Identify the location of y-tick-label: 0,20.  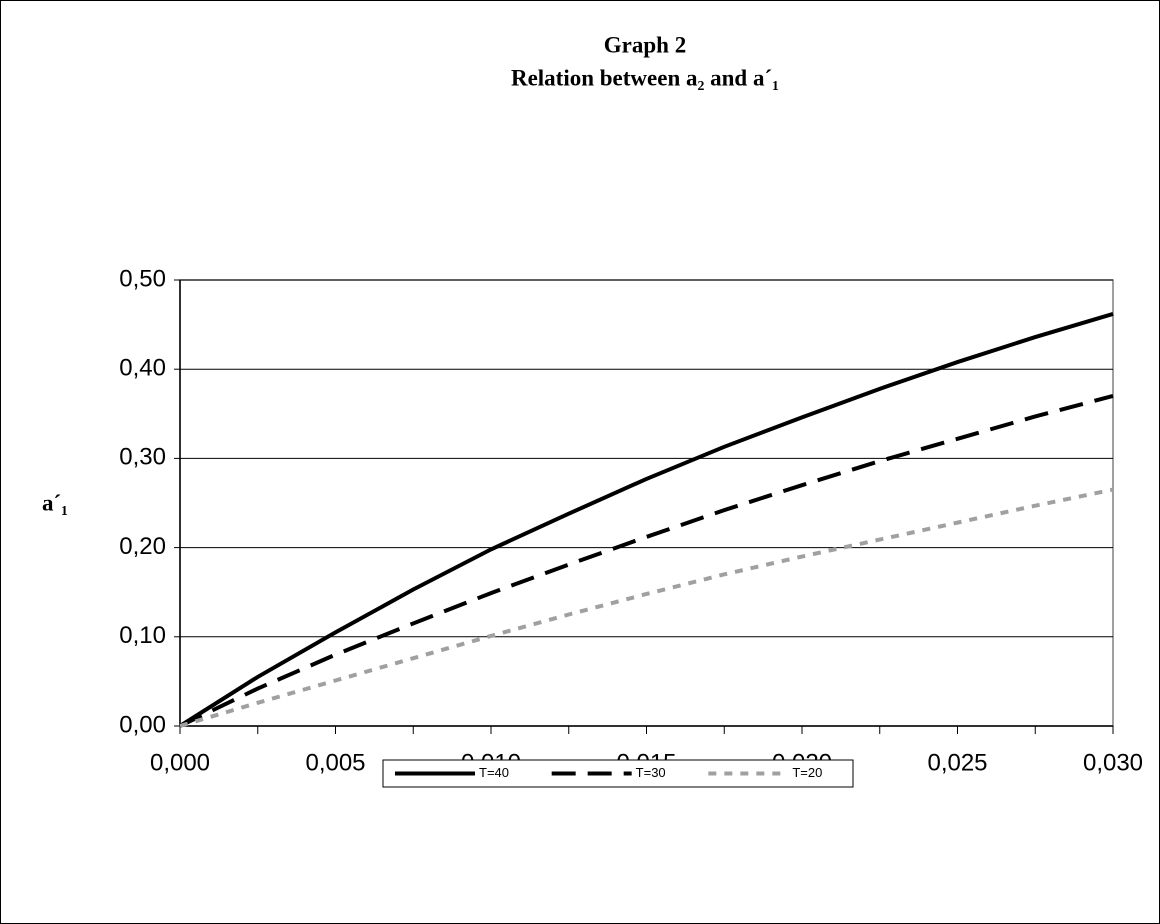
(142, 546).